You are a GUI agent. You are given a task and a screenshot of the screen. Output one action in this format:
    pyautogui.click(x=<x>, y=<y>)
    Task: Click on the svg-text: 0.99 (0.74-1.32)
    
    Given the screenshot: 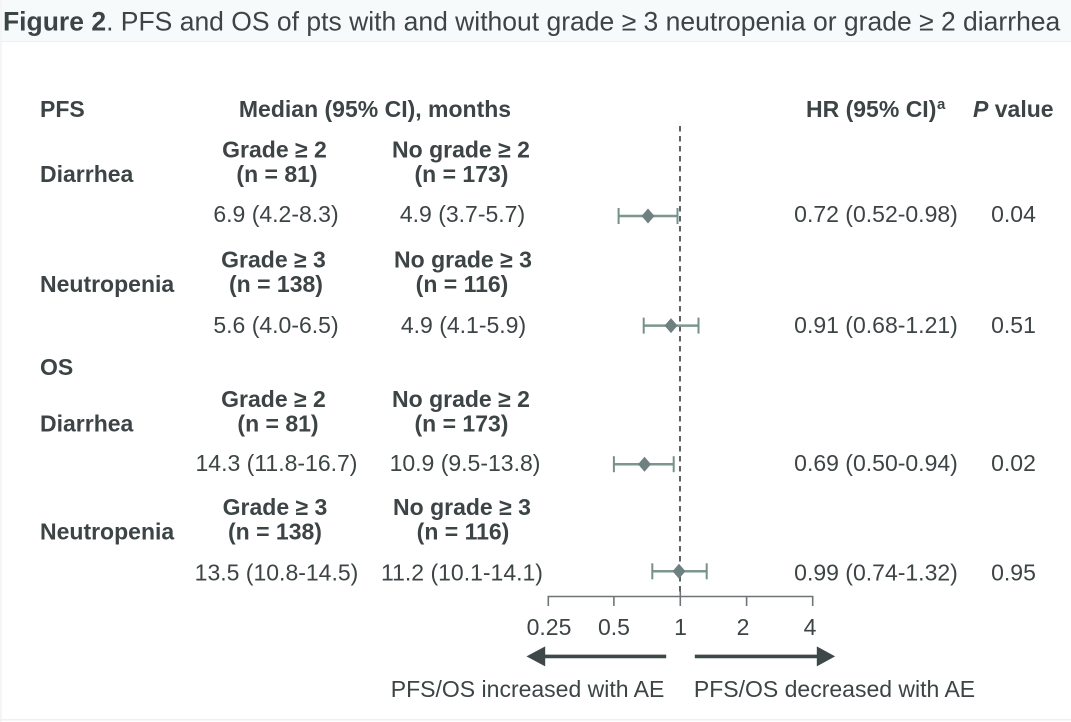 What is the action you would take?
    pyautogui.click(x=876, y=573)
    